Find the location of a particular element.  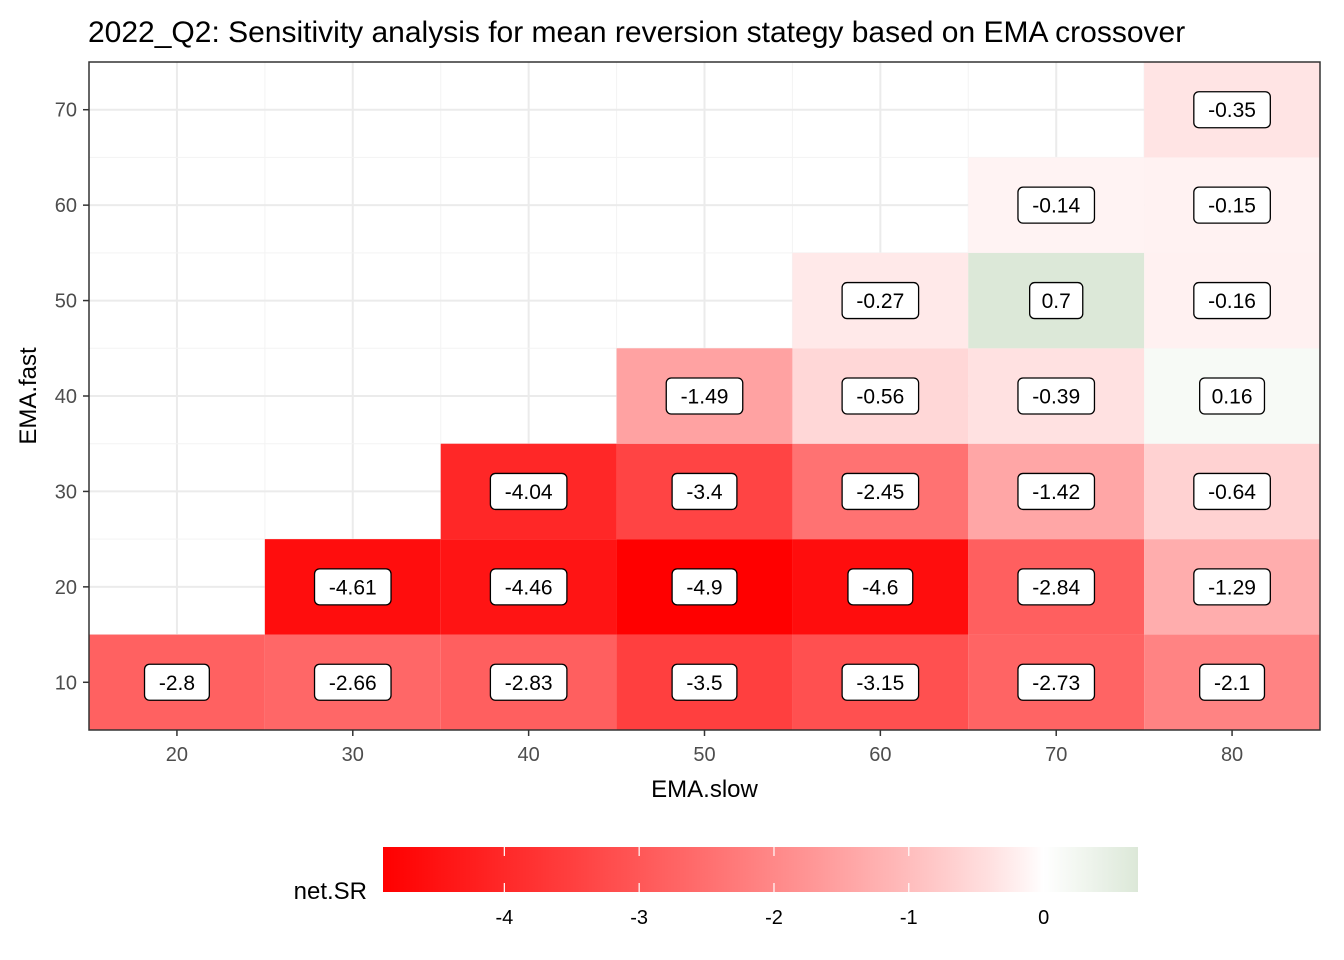

cell-label: -0.27 is located at coordinates (880, 300).